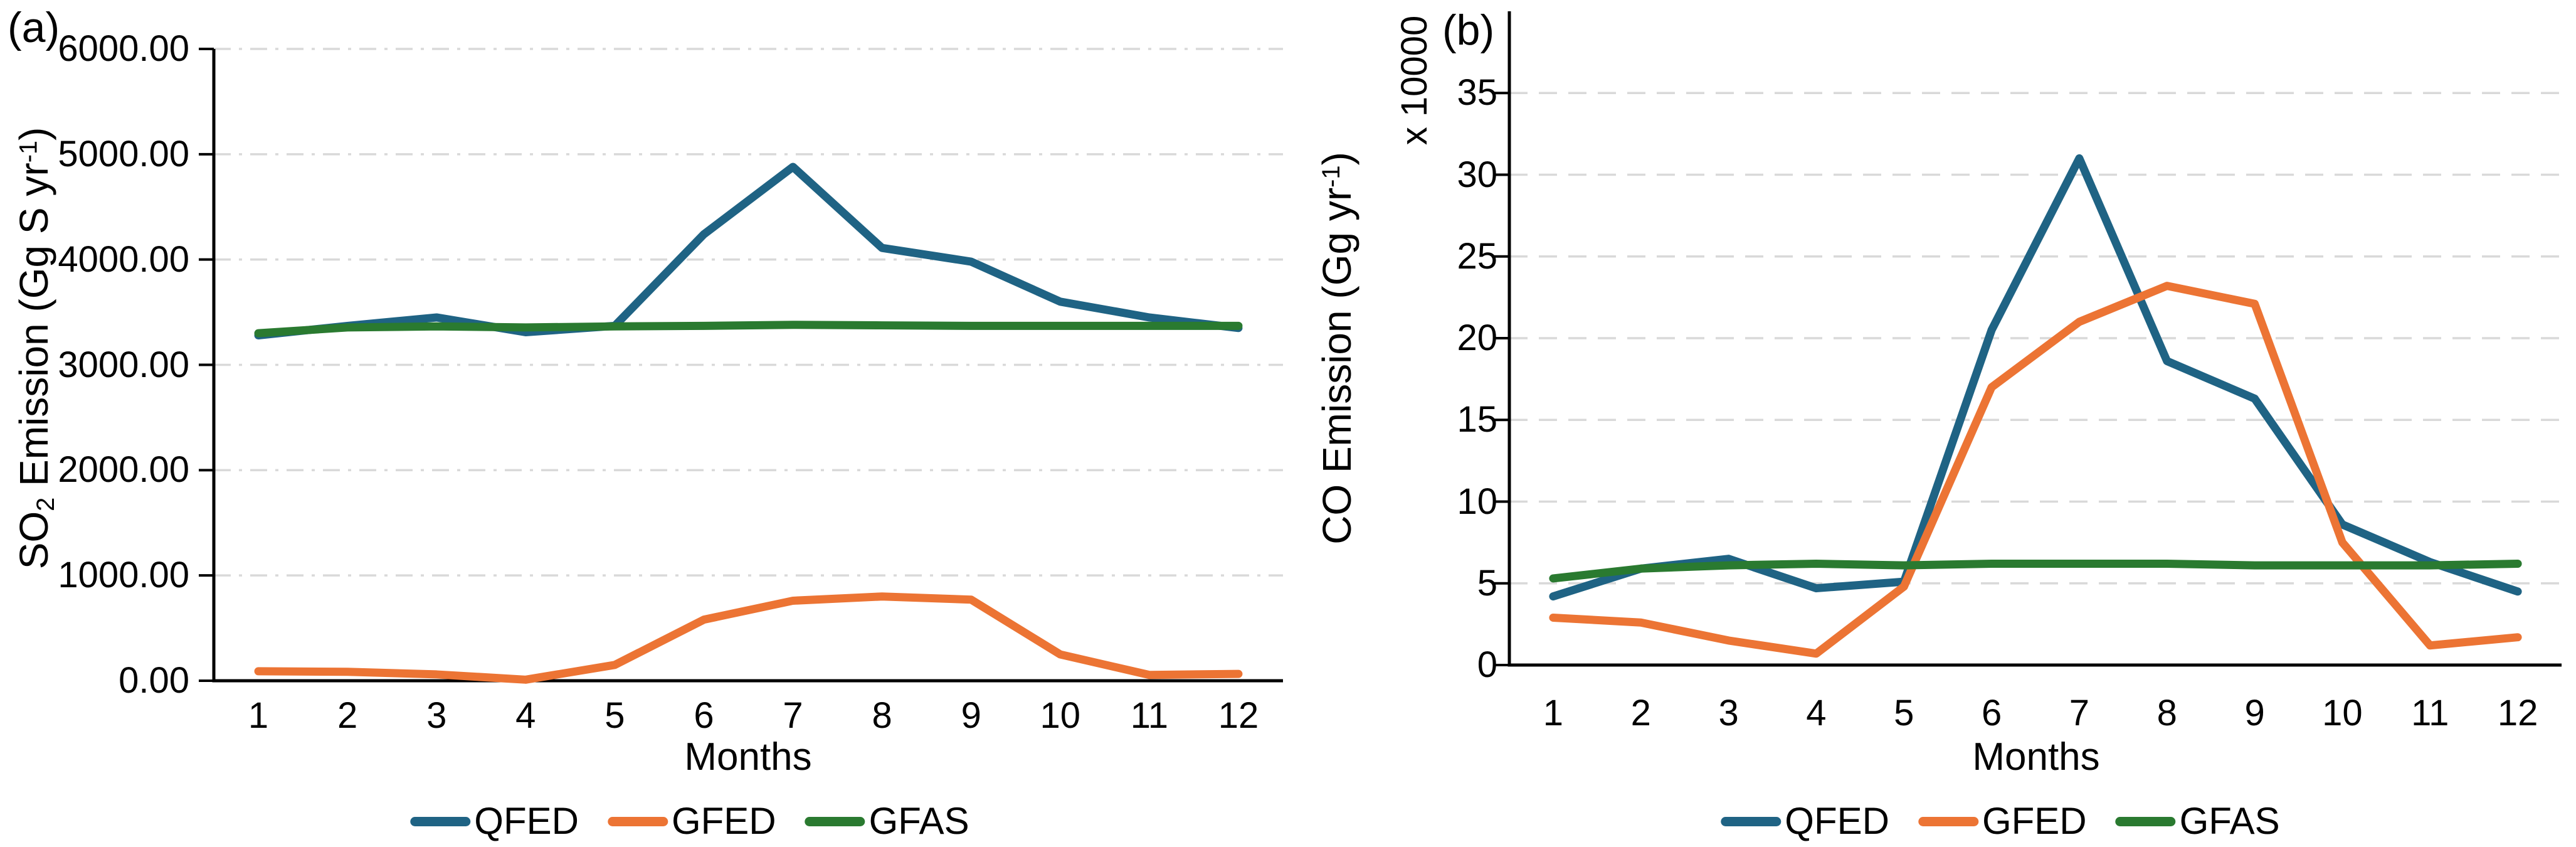  I want to click on y-tick-label: 4000.00, so click(123, 259).